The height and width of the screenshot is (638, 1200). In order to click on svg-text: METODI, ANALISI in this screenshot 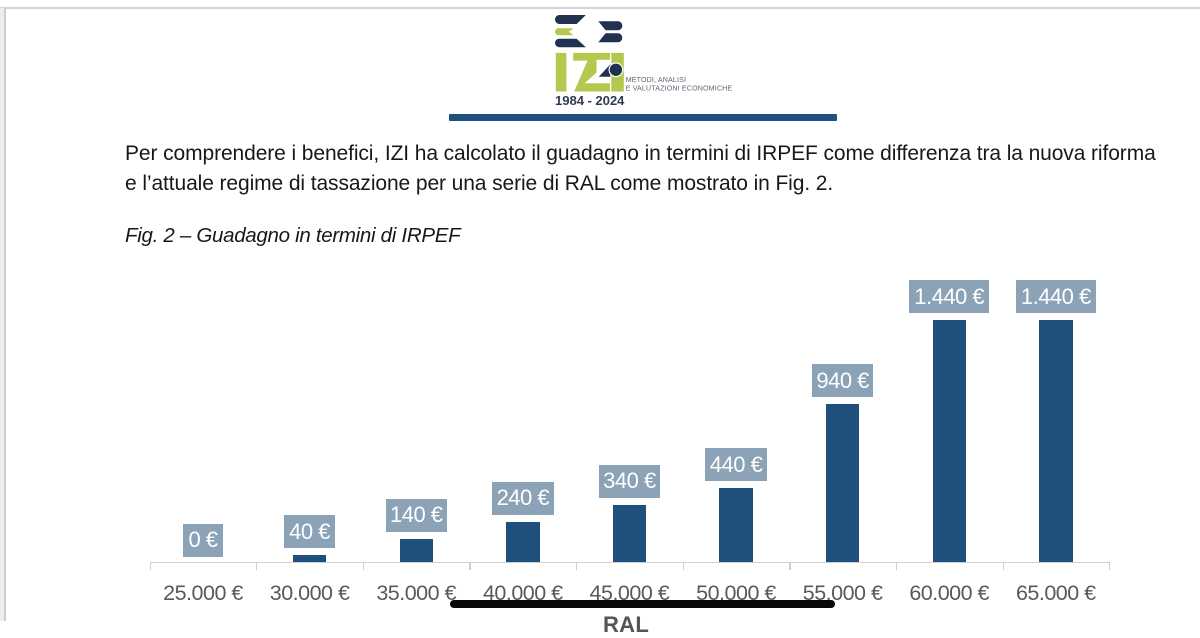, I will do `click(656, 80)`.